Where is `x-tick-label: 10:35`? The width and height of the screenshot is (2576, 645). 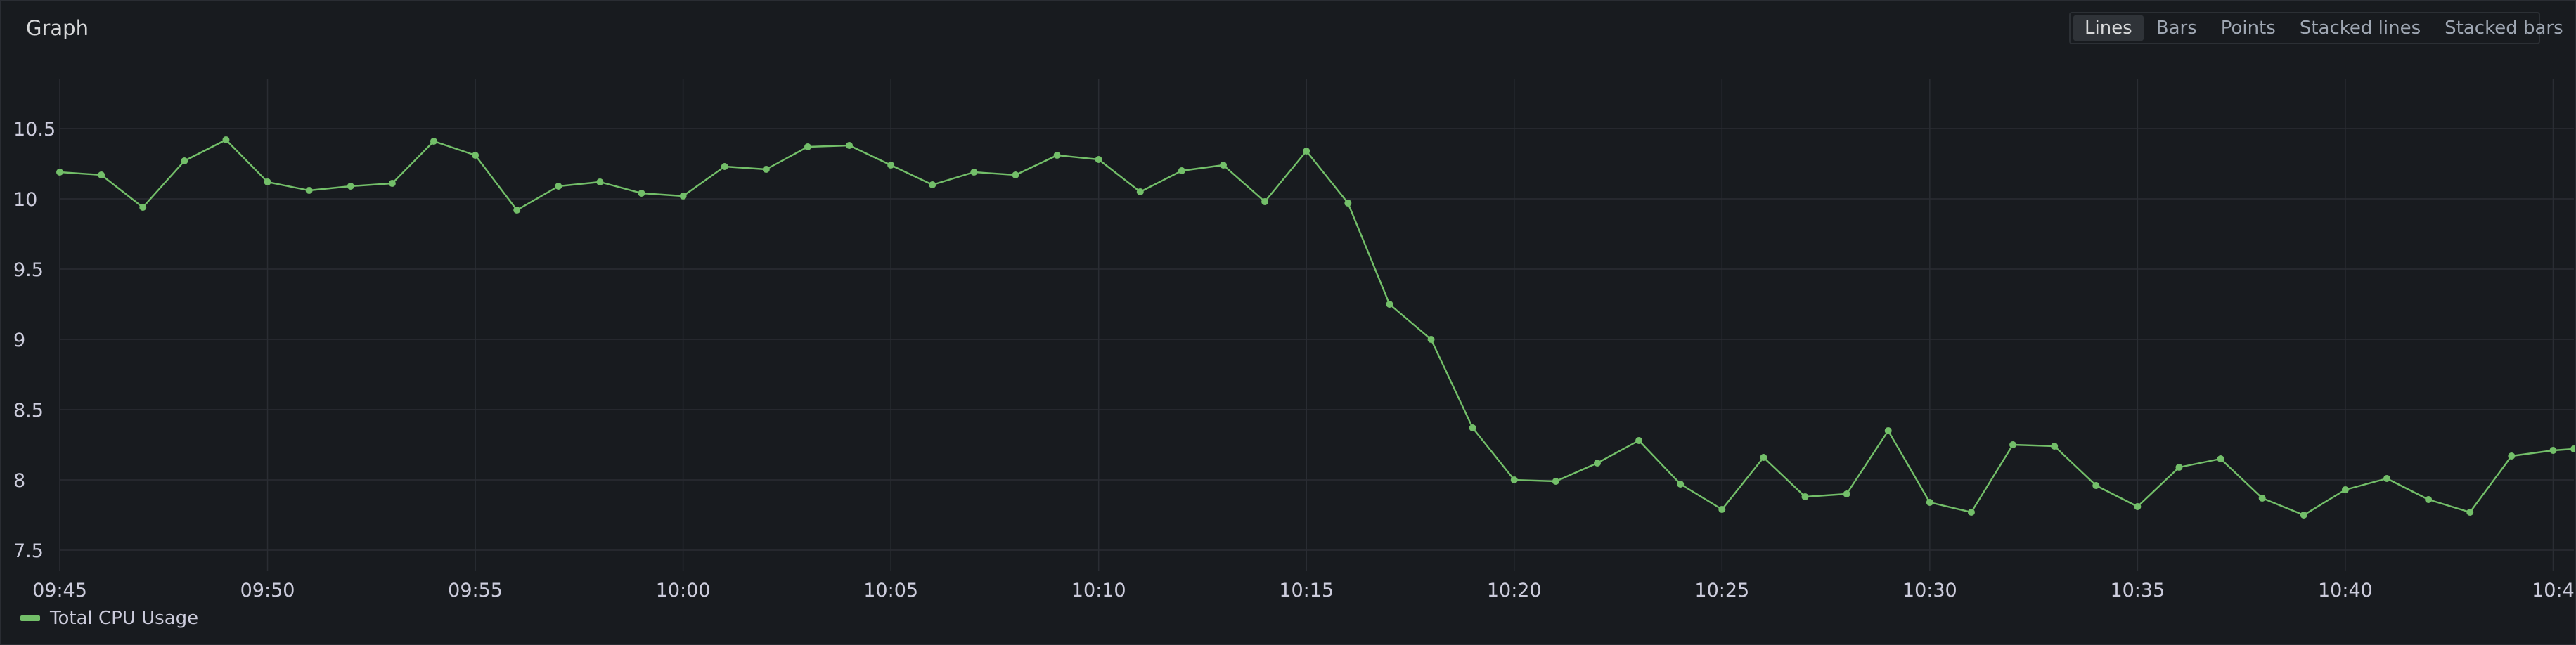
x-tick-label: 10:35 is located at coordinates (2137, 590).